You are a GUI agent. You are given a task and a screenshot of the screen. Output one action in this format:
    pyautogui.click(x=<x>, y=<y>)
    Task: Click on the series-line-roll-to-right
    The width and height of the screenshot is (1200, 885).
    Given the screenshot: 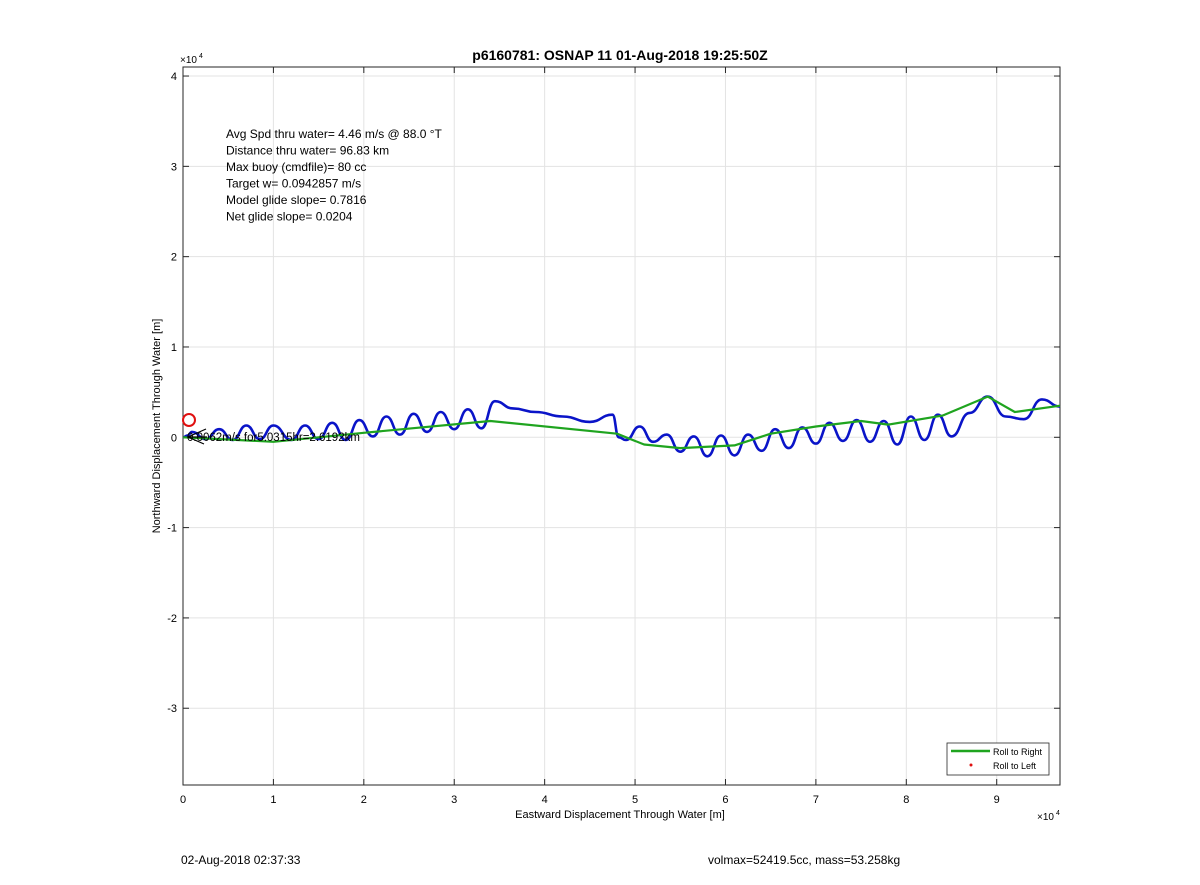 What is the action you would take?
    pyautogui.click(x=621, y=422)
    